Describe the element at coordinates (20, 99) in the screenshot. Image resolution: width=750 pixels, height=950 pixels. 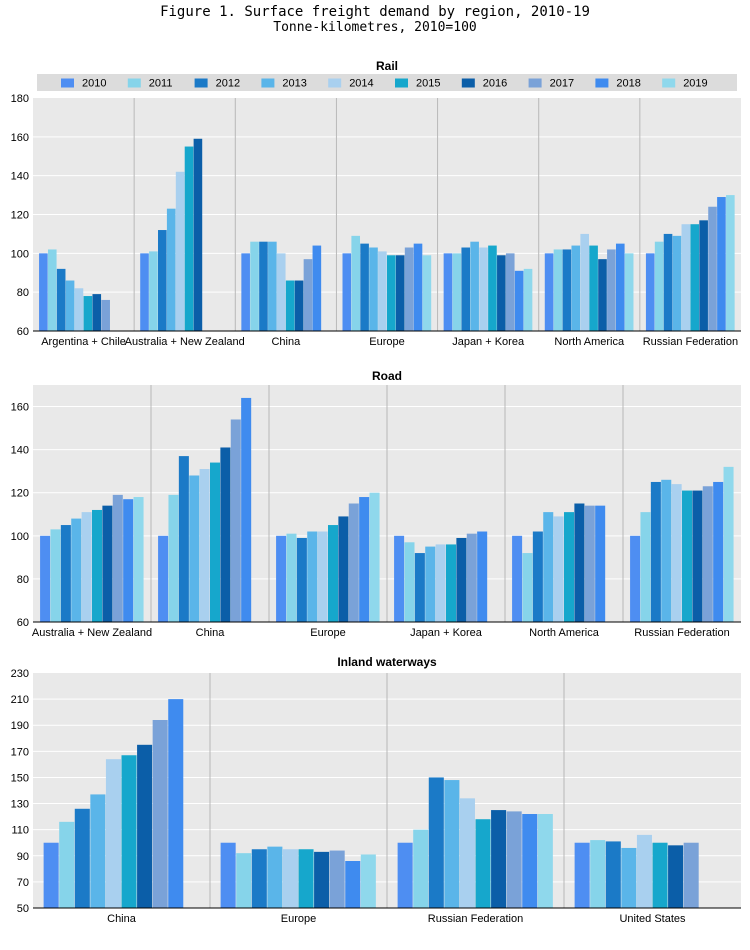
I see `y-tick-label: 180` at that location.